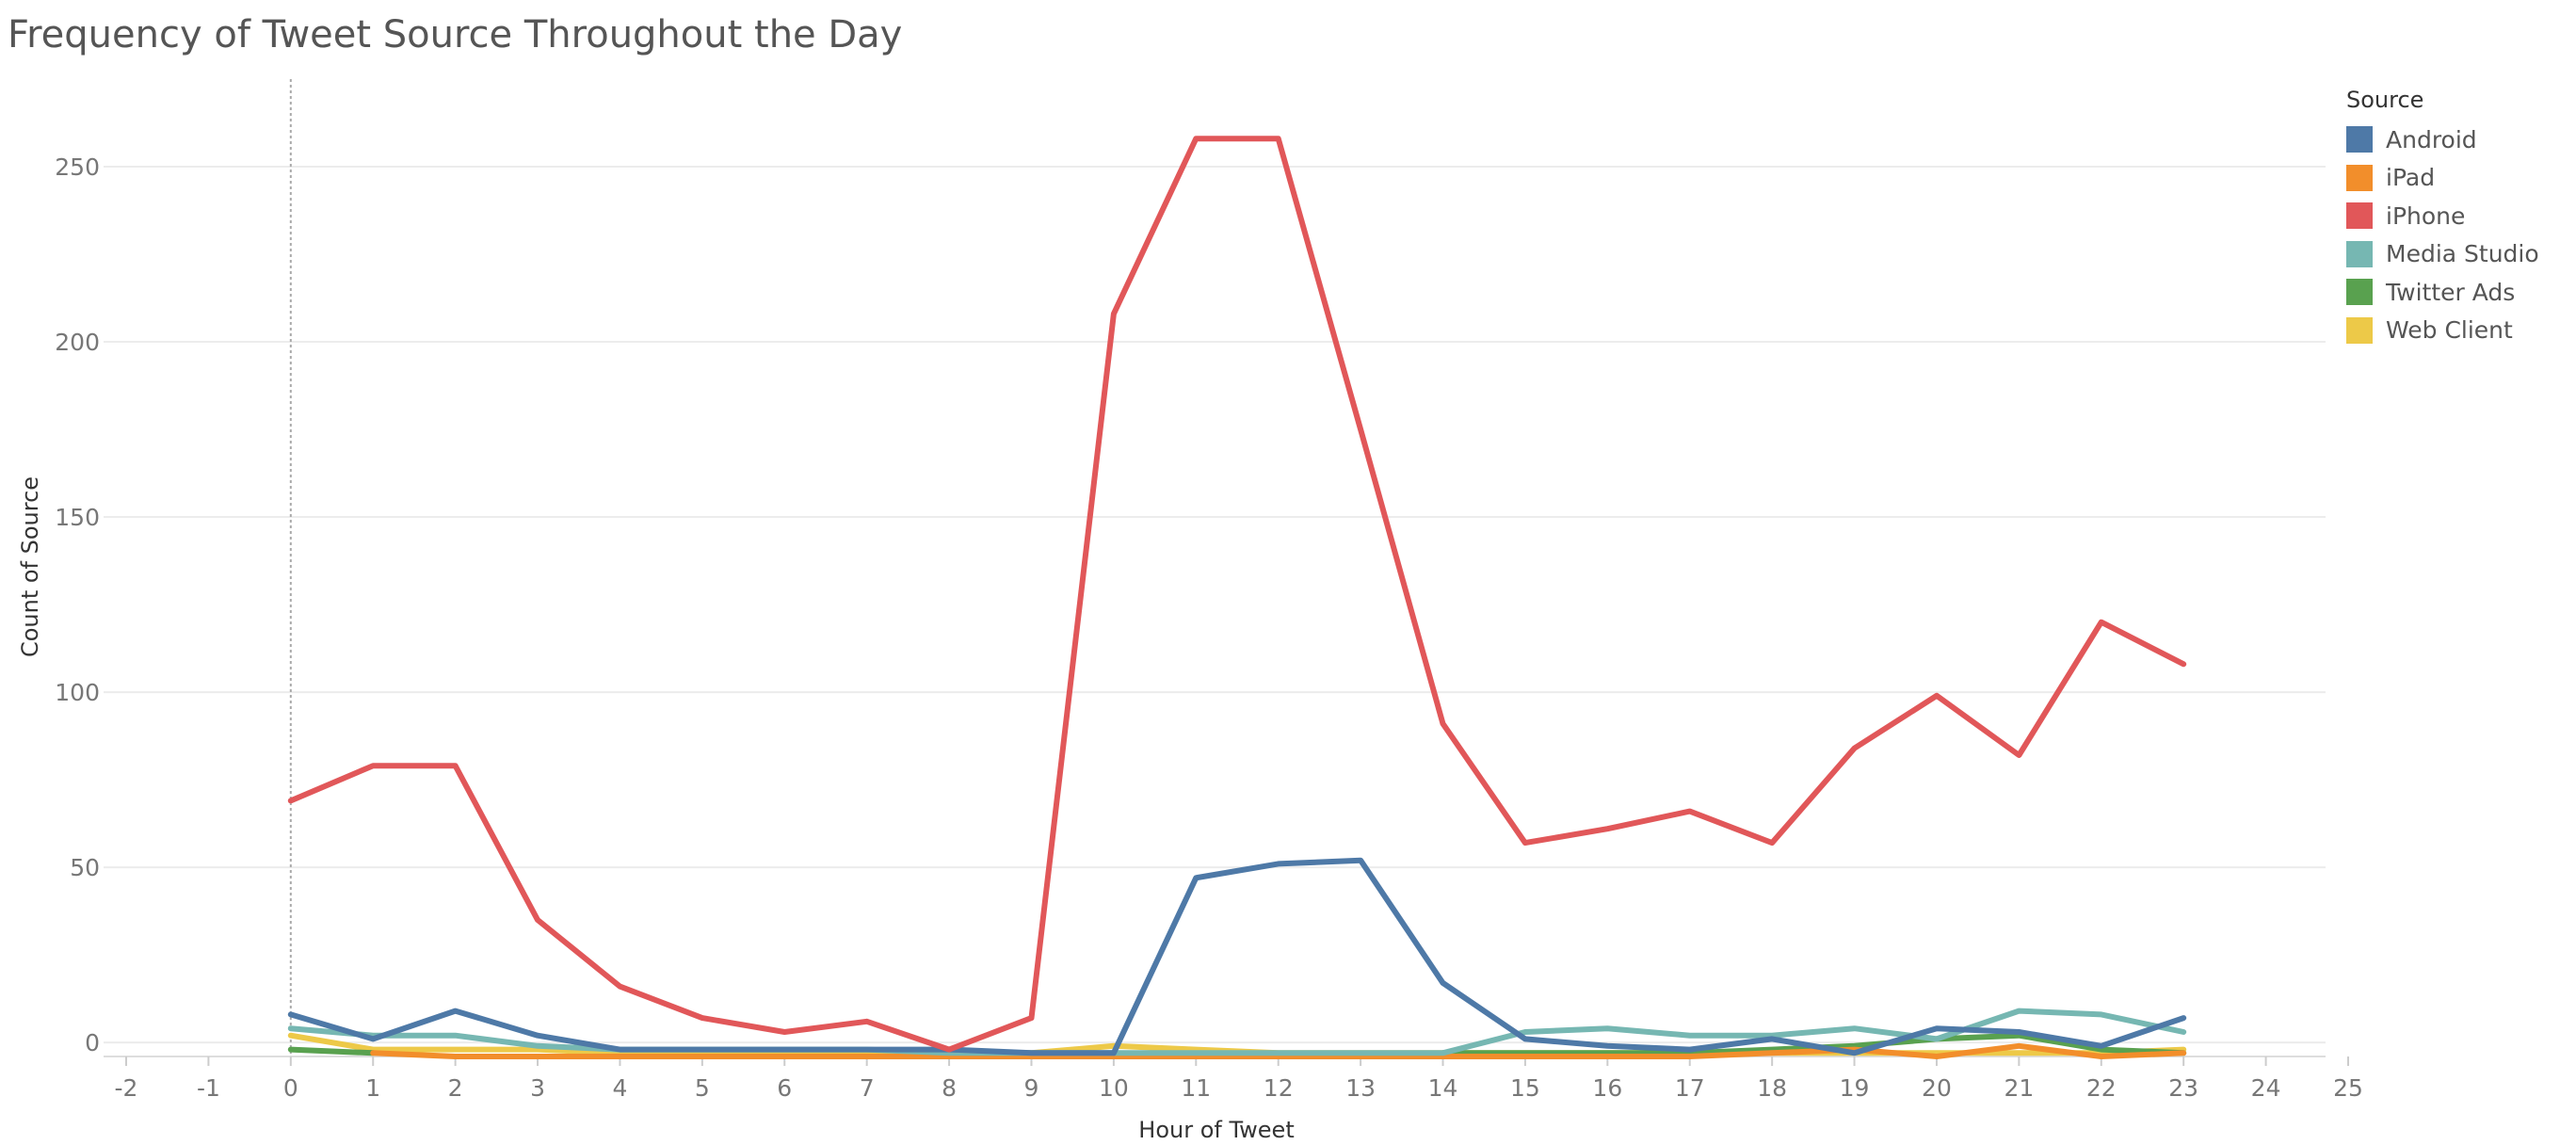 This screenshot has height=1145, width=2576. I want to click on y-tick-label-150: 150, so click(77, 517).